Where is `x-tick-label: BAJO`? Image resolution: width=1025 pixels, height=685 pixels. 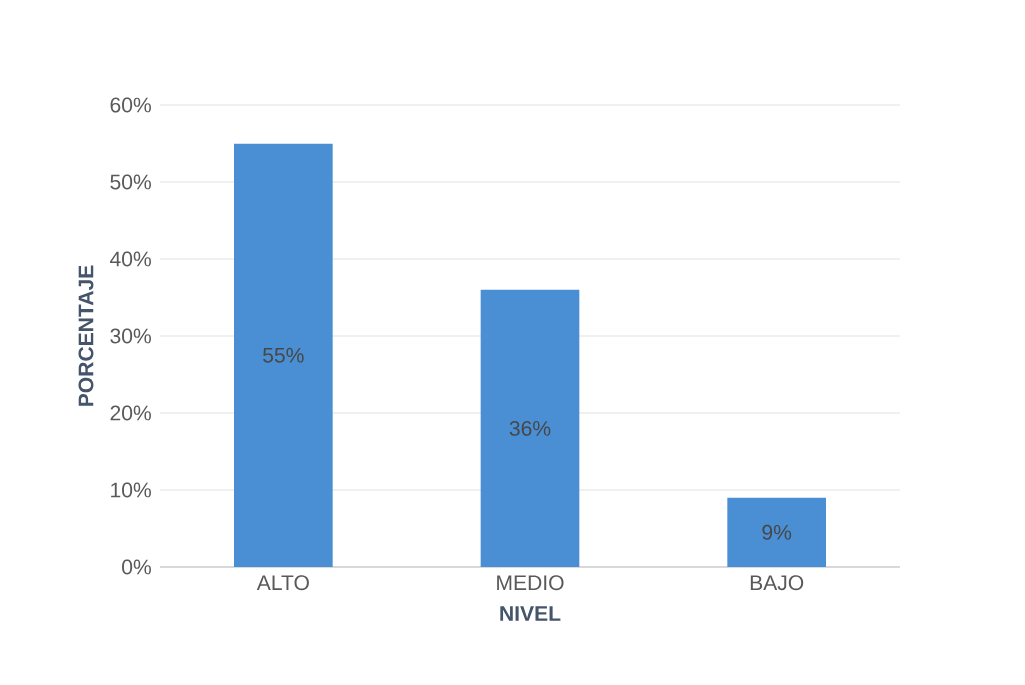
x-tick-label: BAJO is located at coordinates (777, 583).